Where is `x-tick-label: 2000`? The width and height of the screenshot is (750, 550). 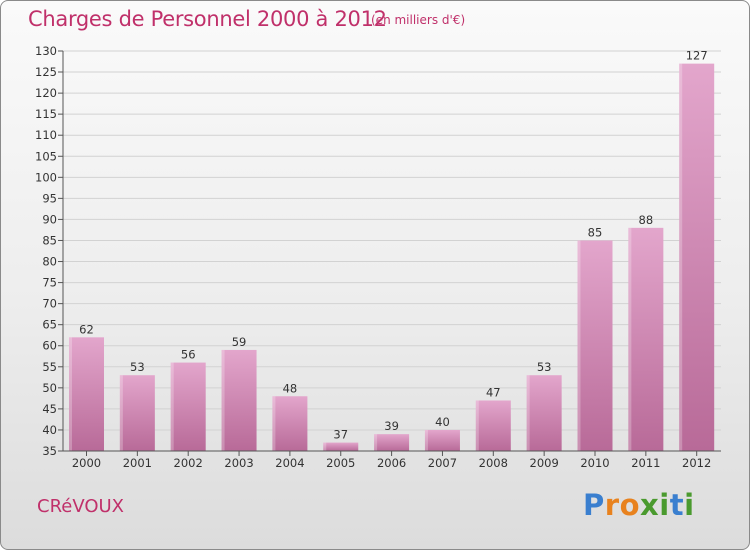
x-tick-label: 2000 is located at coordinates (86, 463).